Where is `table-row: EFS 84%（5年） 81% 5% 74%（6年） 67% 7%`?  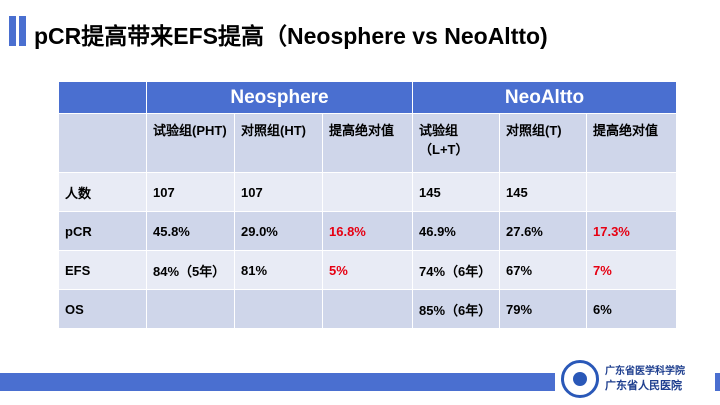
table-row: EFS 84%（5年） 81% 5% 74%（6年） 67% 7% is located at coordinates (367, 270).